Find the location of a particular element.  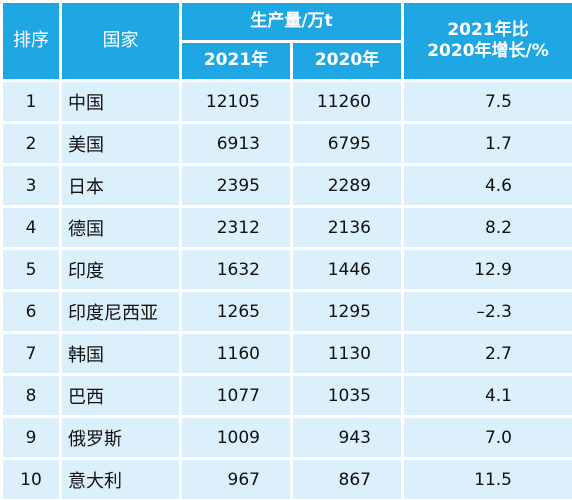

rank-cell: 5 is located at coordinates (31, 269).